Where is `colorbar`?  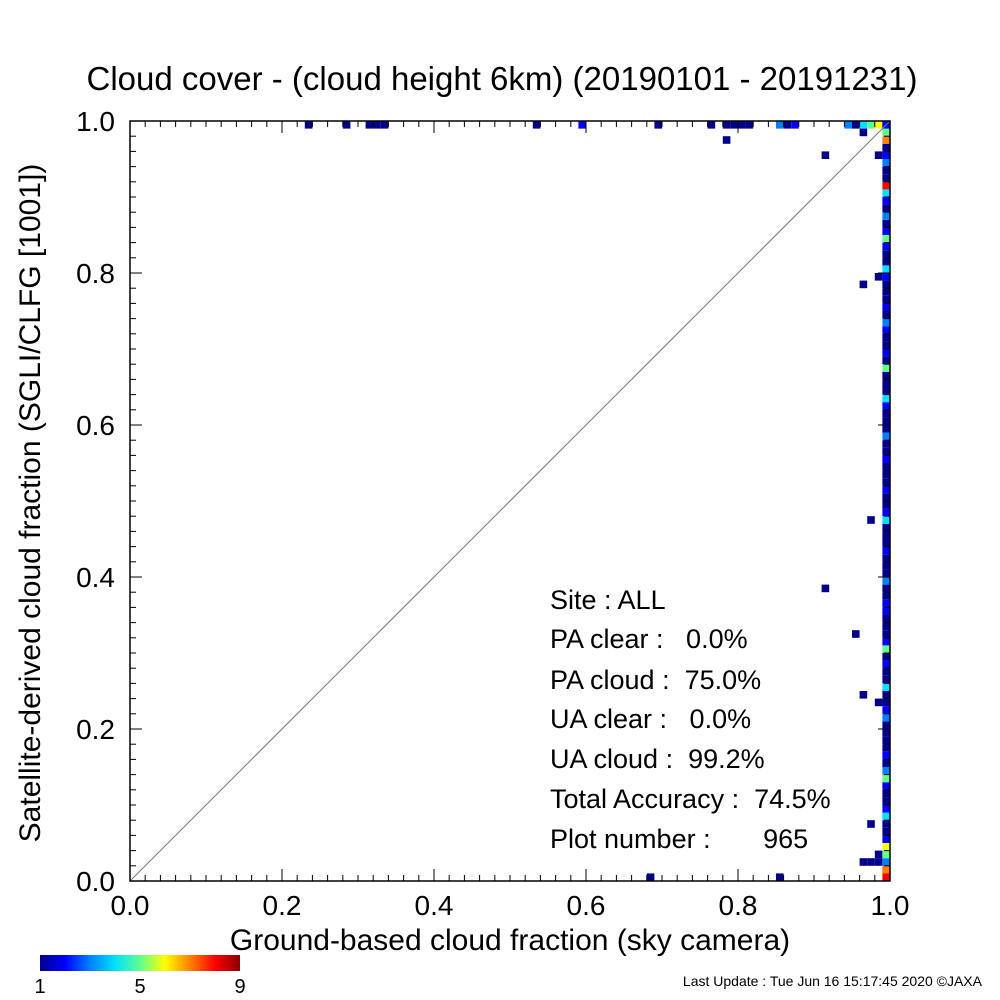
colorbar is located at coordinates (140, 963).